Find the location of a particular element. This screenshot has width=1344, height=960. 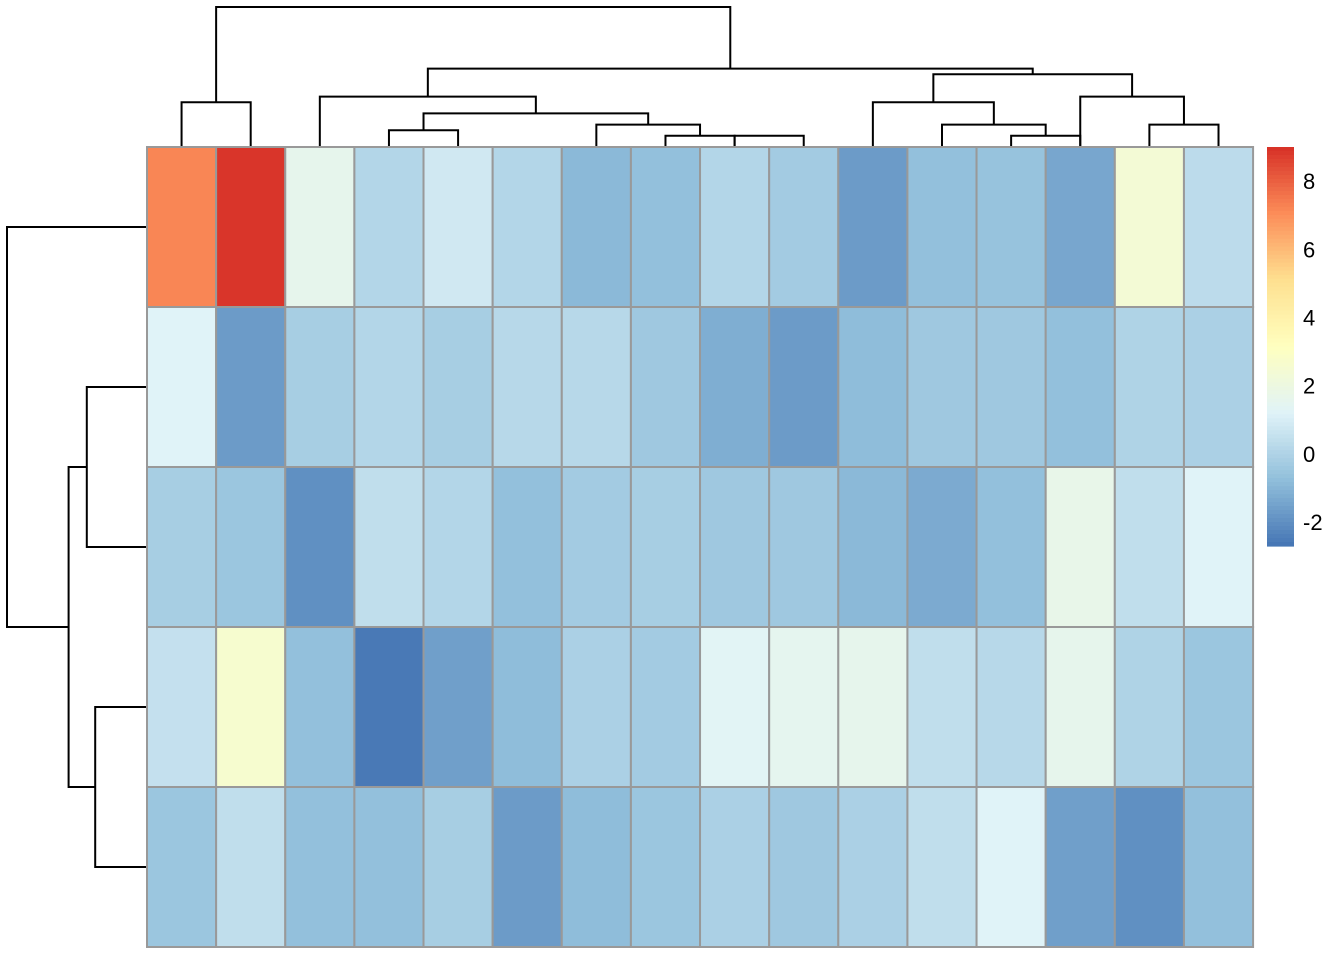

heatmap-cell-r3-c6 is located at coordinates (527, 547).